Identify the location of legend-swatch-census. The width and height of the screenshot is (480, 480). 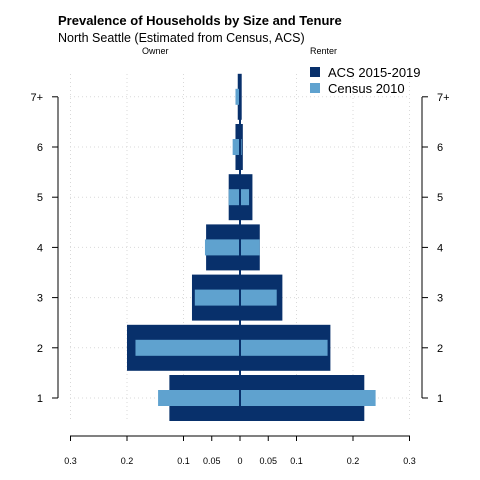
(315, 88).